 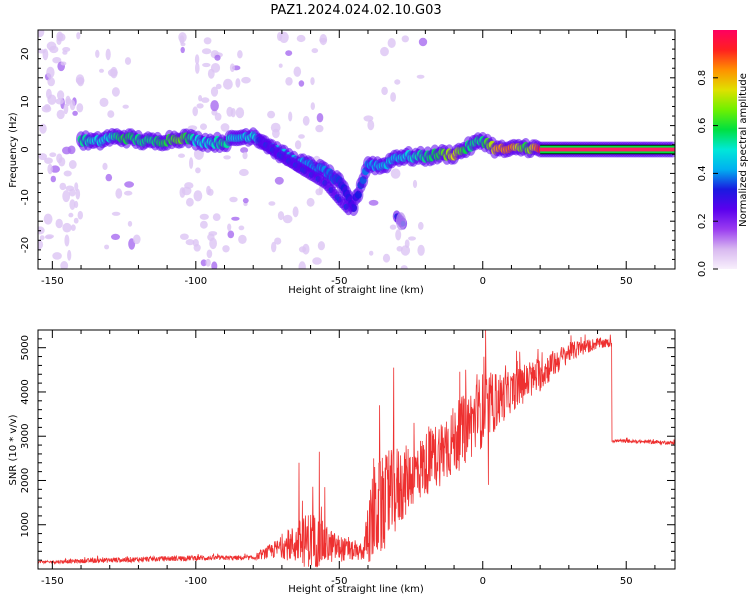 I want to click on spectrogram-y-tick-label: 20, so click(x=25, y=54).